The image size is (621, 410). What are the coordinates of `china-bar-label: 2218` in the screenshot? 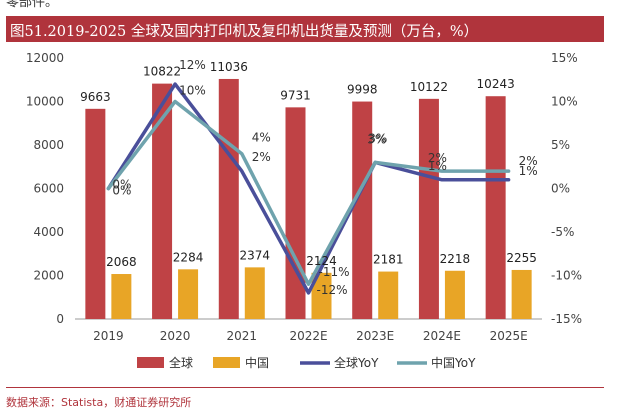 It's located at (455, 259).